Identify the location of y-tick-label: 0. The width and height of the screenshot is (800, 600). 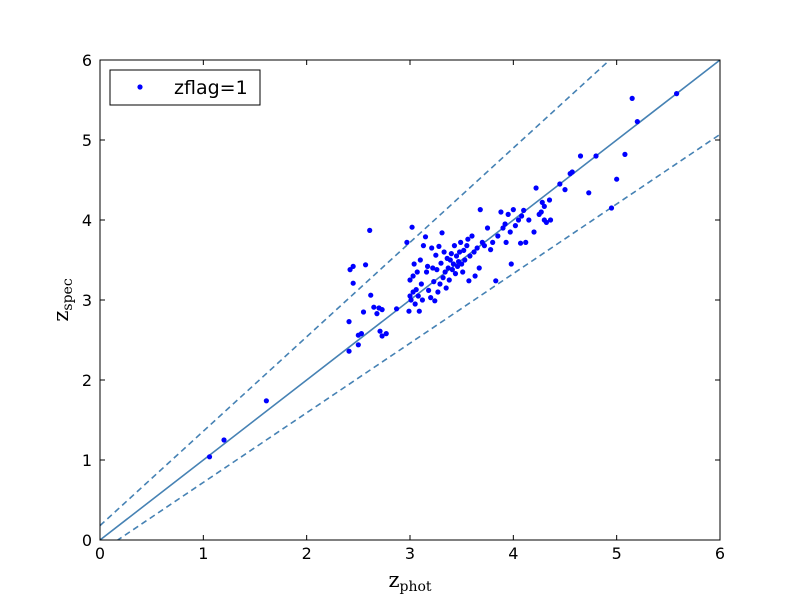
(87, 540).